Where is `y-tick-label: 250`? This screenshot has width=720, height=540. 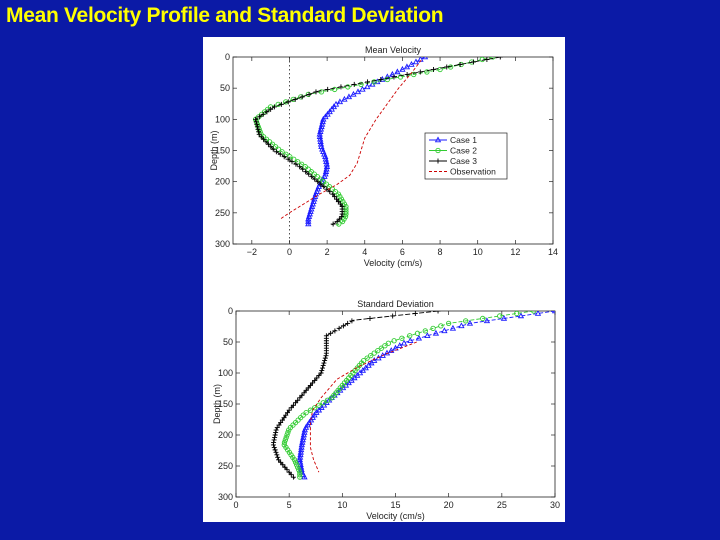
y-tick-label: 250 is located at coordinates (222, 213).